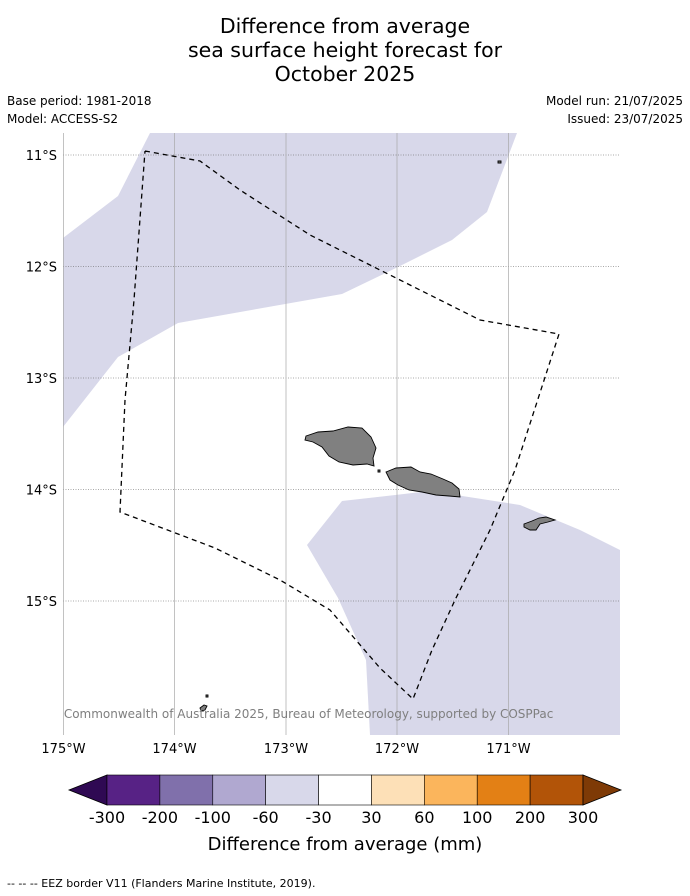 Image resolution: width=690 pixels, height=896 pixels. What do you see at coordinates (602, 790) in the screenshot?
I see `colorbar-extend-high` at bounding box center [602, 790].